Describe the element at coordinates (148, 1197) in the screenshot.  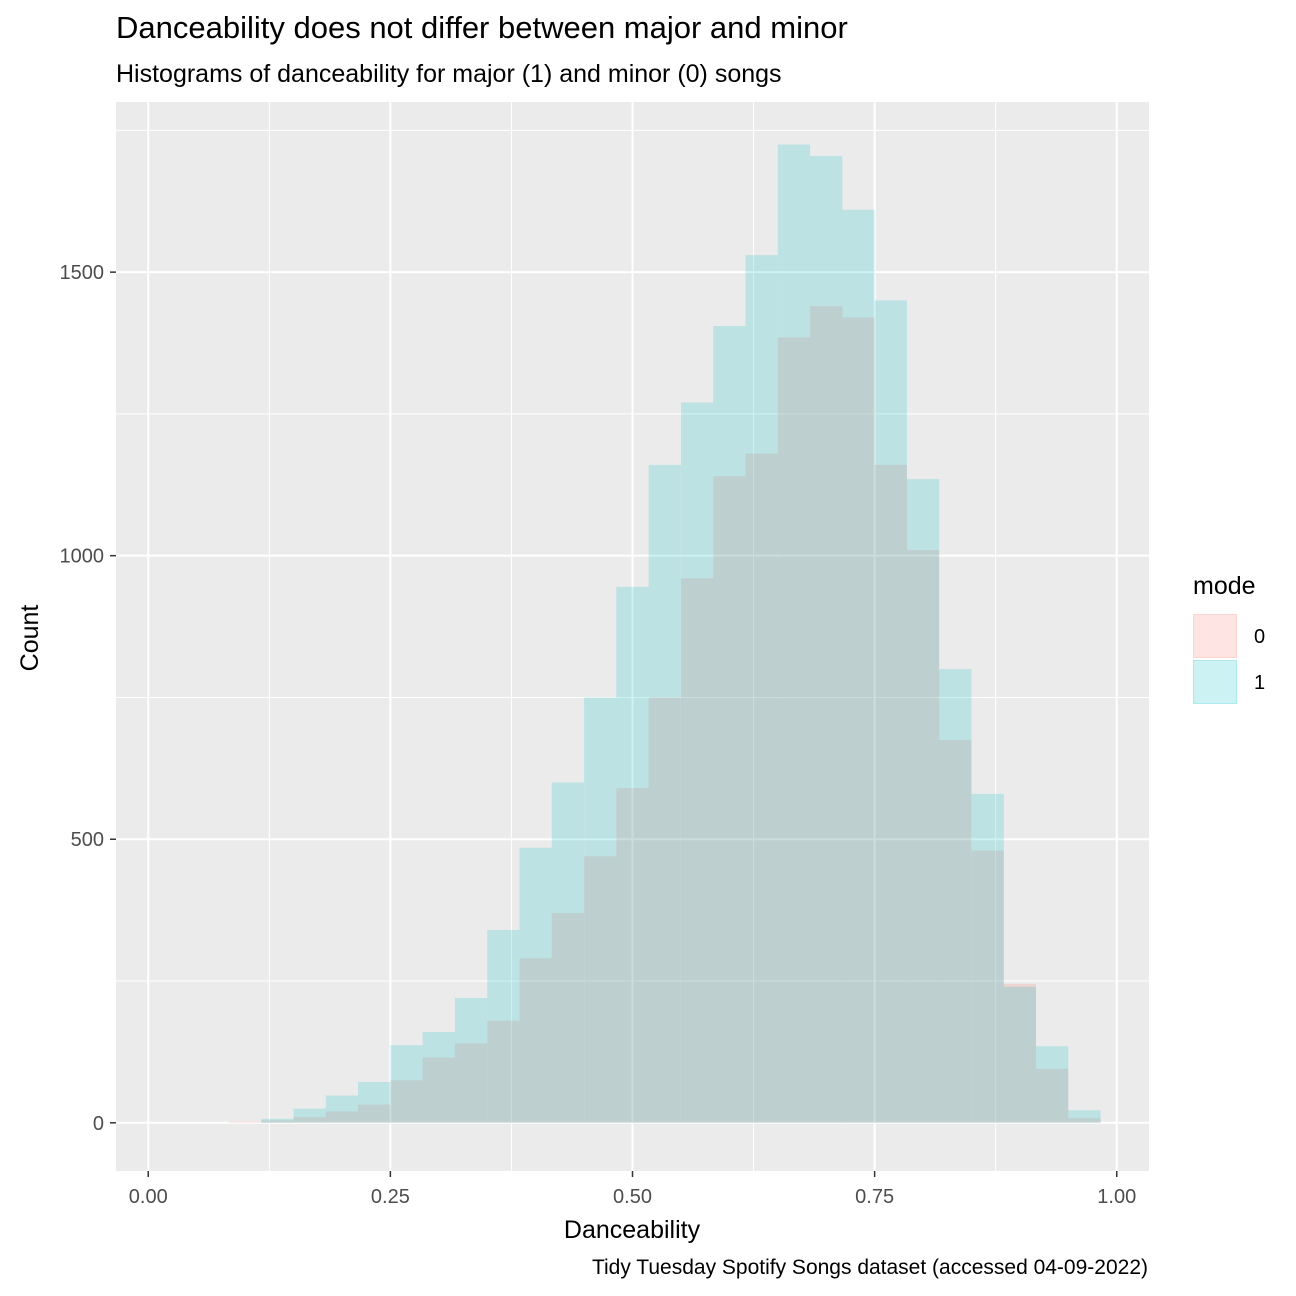
I see `x-tick-label: 0.00` at that location.